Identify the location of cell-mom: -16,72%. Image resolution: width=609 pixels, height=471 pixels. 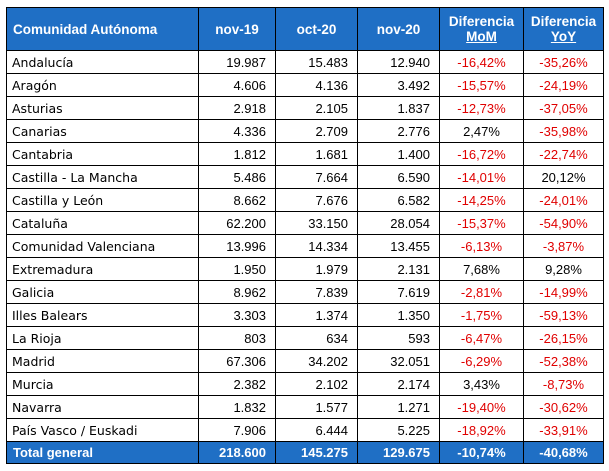
(481, 154).